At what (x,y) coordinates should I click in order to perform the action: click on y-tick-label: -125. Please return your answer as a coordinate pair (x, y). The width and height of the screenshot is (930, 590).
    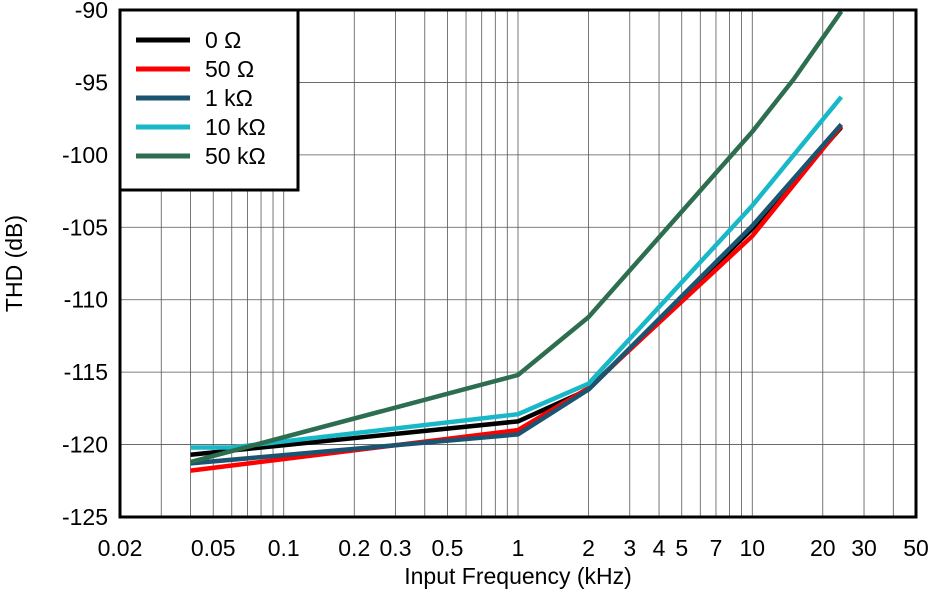
    Looking at the image, I should click on (85, 517).